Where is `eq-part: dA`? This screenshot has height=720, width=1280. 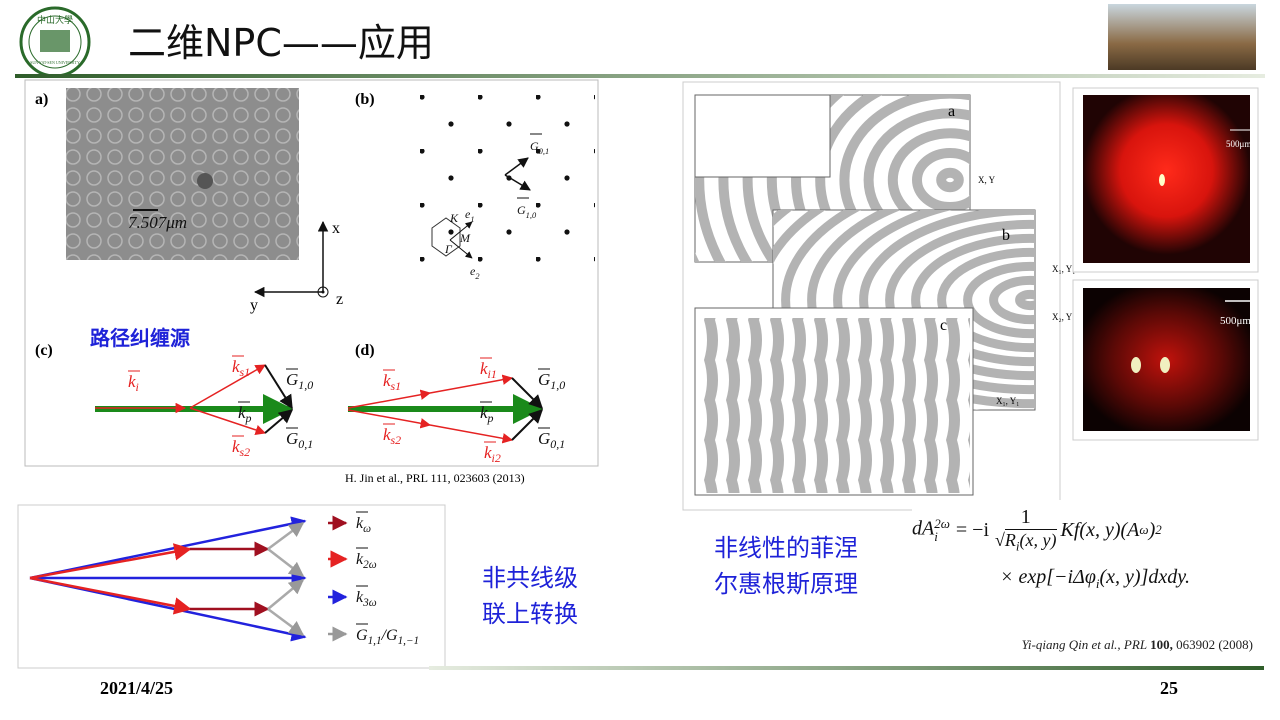
eq-part: dA is located at coordinates (923, 528).